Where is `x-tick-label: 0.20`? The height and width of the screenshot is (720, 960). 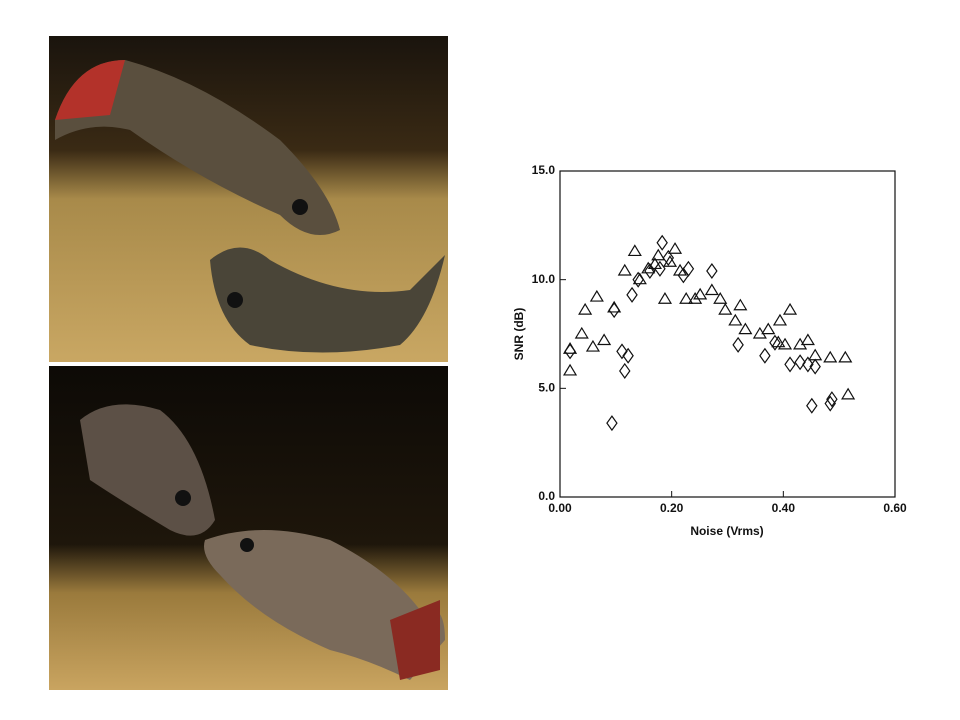
x-tick-label: 0.20 is located at coordinates (672, 508).